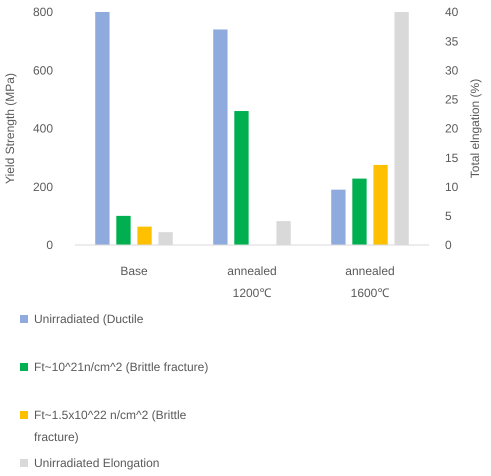  Describe the element at coordinates (134, 271) in the screenshot. I see `x-tick-label: Base` at that location.